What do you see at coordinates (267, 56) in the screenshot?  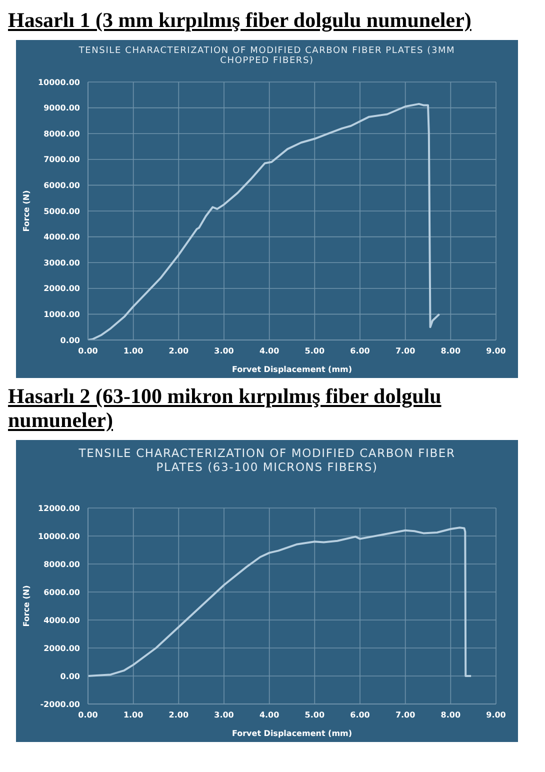 I see `chart-subtitle: TENSILE CHARACTERIZATION OF MODIFIED CARBON FIBER PLATES (3MM CHOPPED FIBERS)` at bounding box center [267, 56].